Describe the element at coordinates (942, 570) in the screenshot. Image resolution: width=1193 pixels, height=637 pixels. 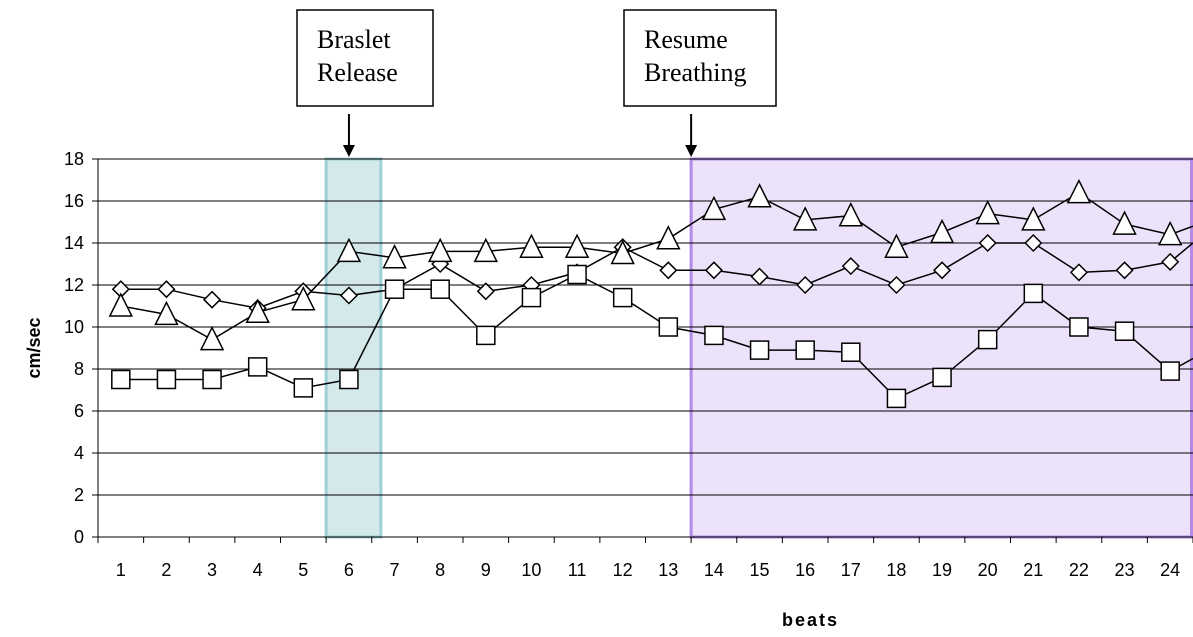
I see `x-tick-label: 19` at that location.